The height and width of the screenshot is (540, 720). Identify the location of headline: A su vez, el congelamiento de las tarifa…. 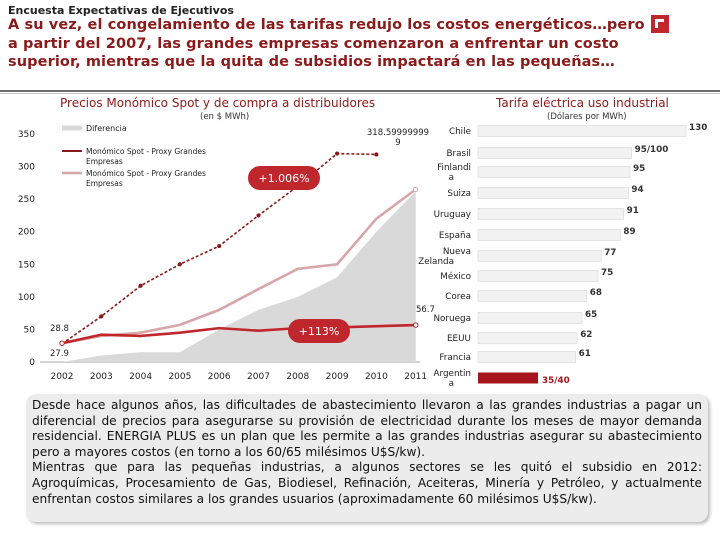
(326, 43).